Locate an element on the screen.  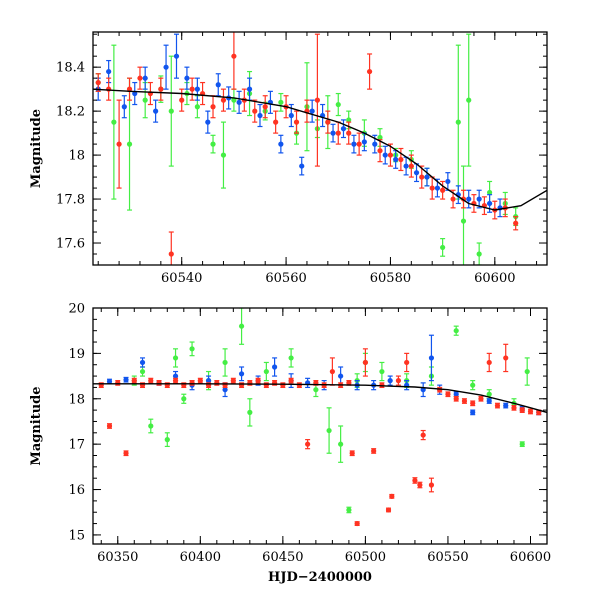
top-y-tick-label-4: 18.4 is located at coordinates (70, 68).